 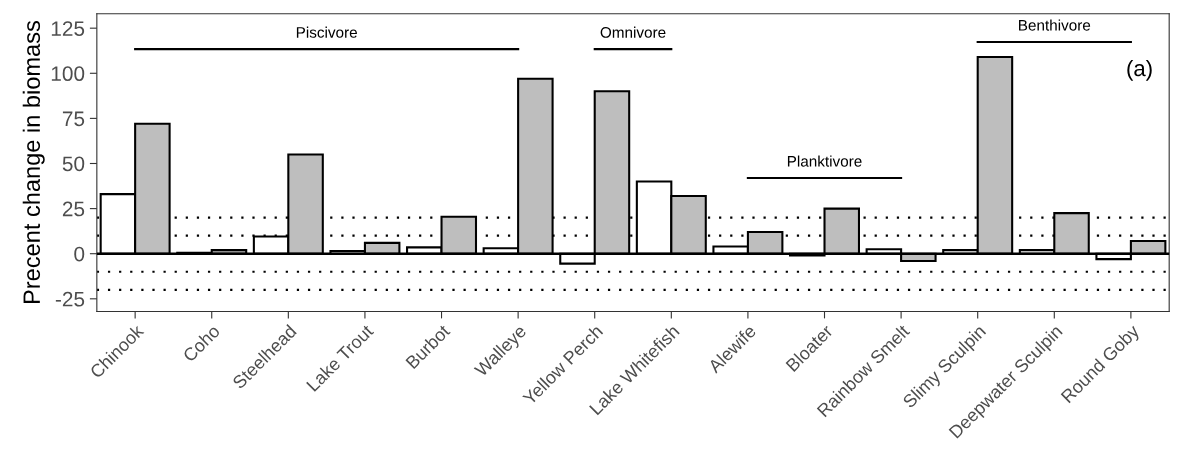 I want to click on y-tick-label: -25, so click(x=70, y=299).